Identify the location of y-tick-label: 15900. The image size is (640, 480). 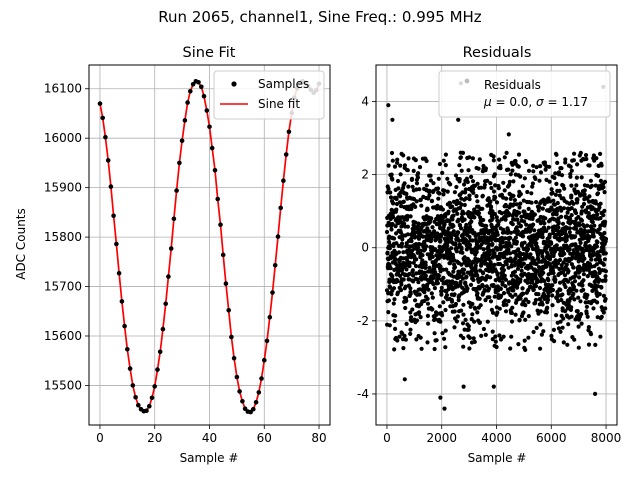
(63, 188).